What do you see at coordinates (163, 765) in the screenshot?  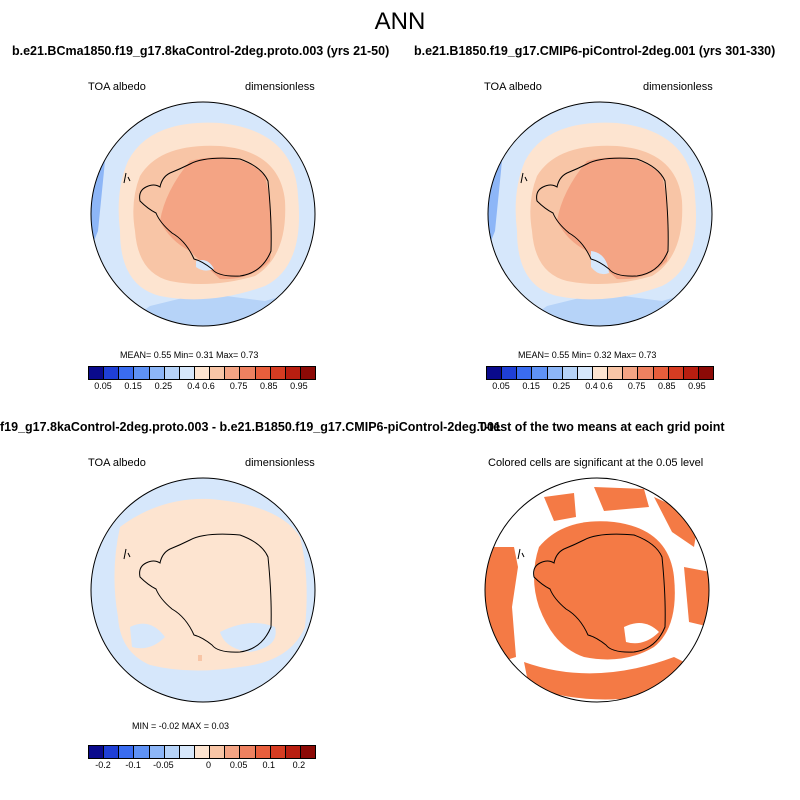 I see `colorbar-tick-label: -0.05` at bounding box center [163, 765].